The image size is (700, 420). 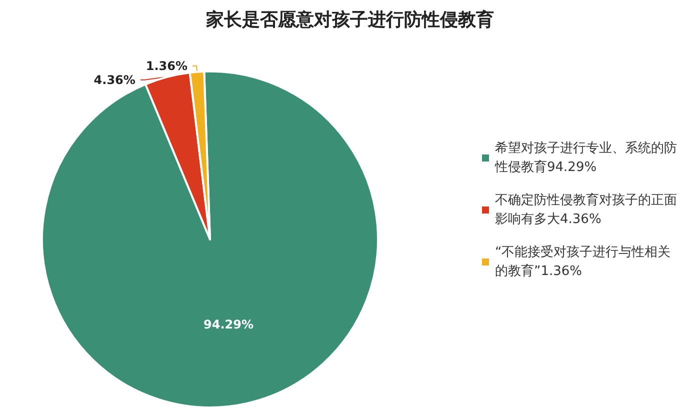 I want to click on data-label: 4.36%, so click(x=115, y=79).